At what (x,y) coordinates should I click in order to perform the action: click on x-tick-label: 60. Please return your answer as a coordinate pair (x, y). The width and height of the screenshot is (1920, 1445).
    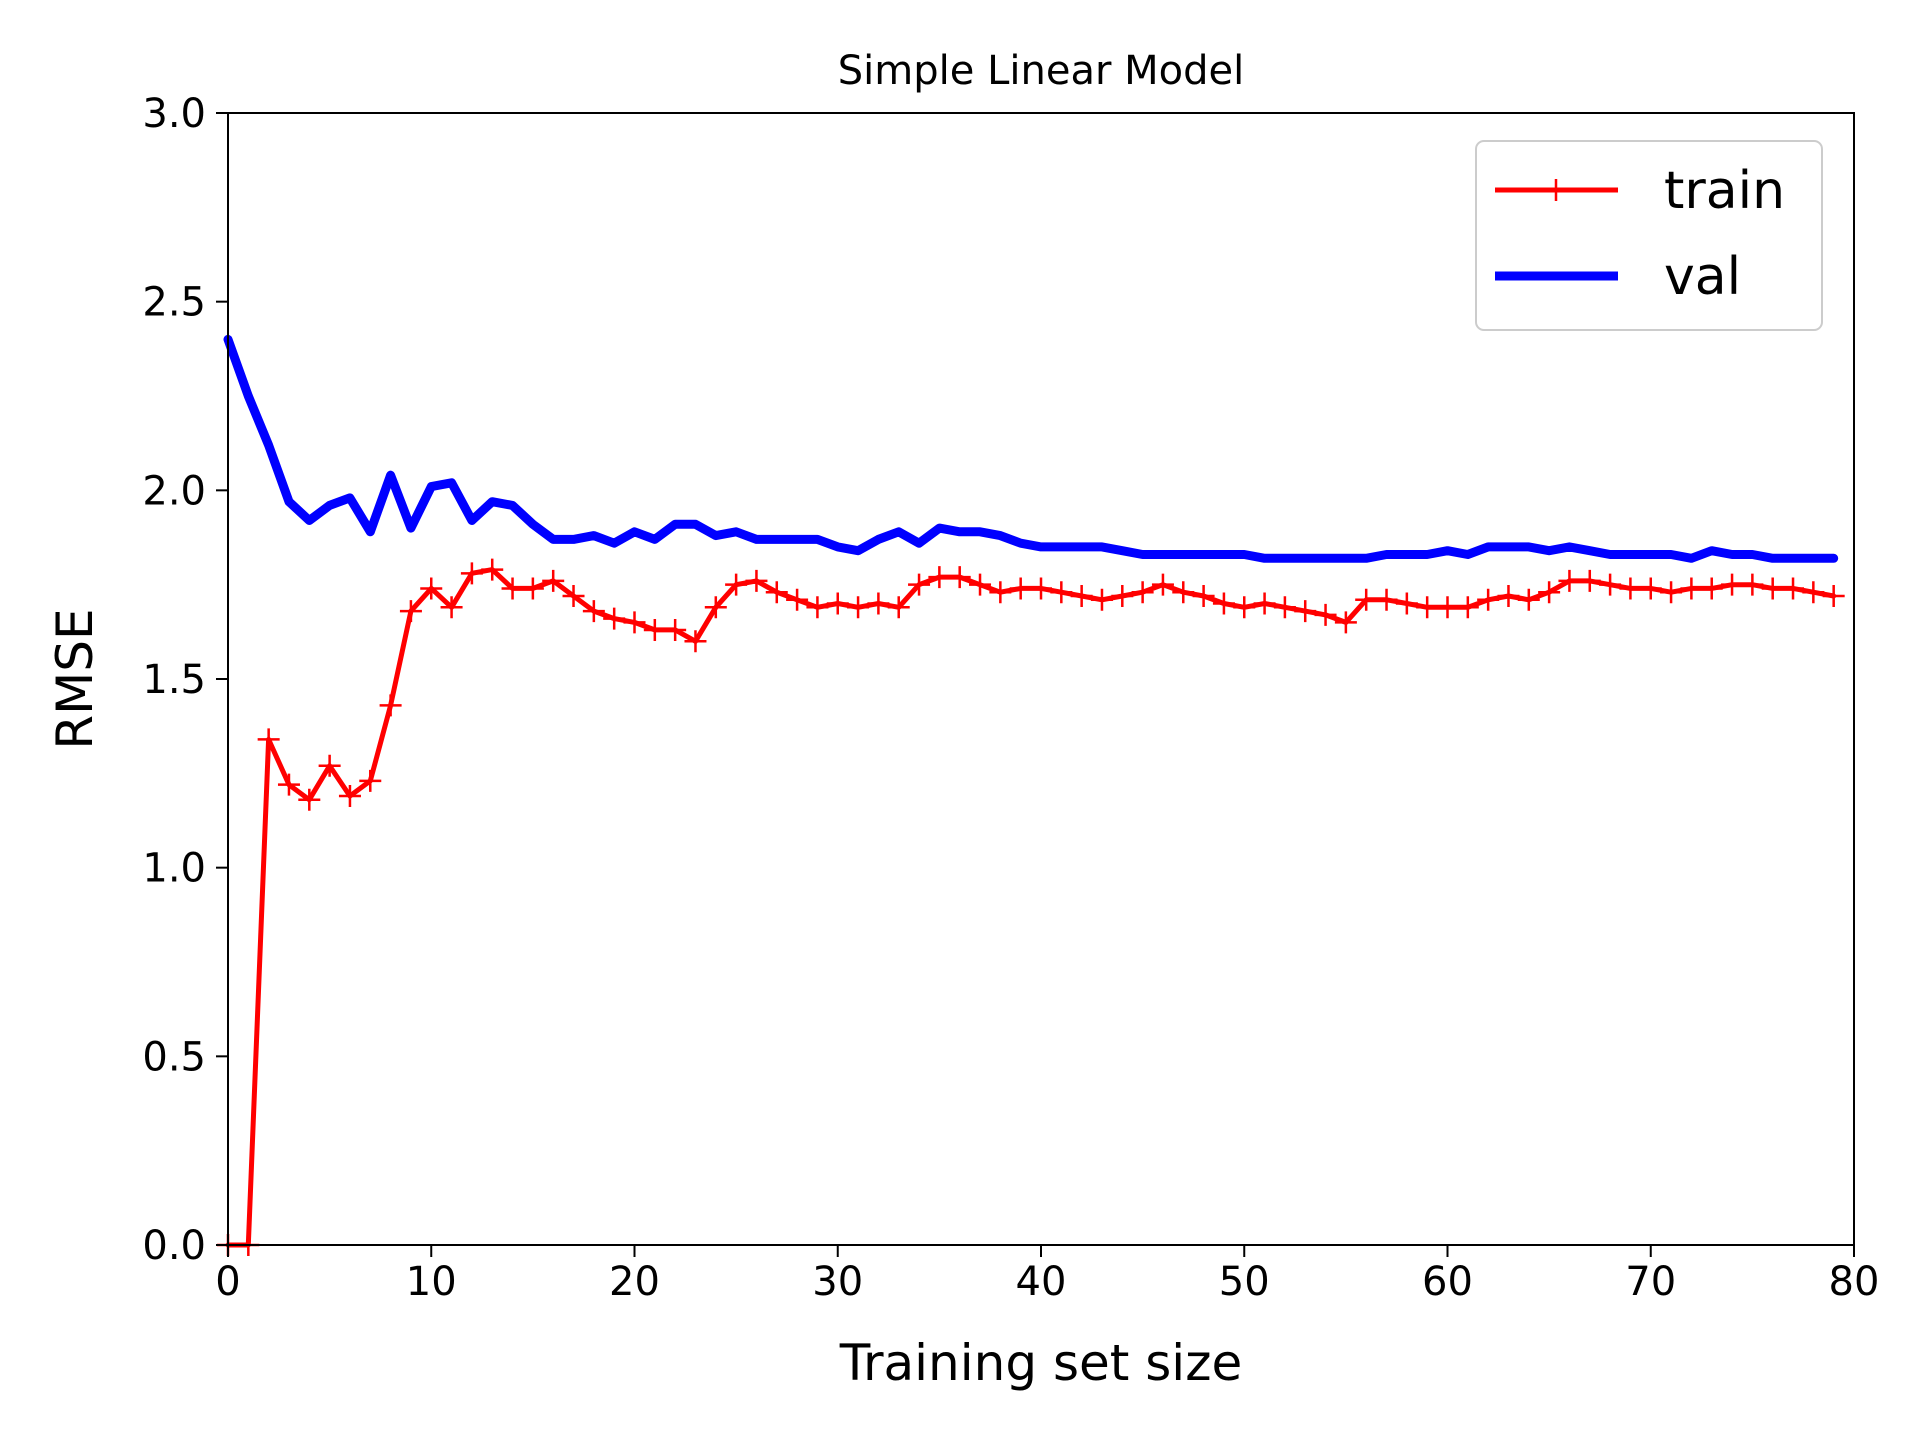
    Looking at the image, I should click on (1447, 1282).